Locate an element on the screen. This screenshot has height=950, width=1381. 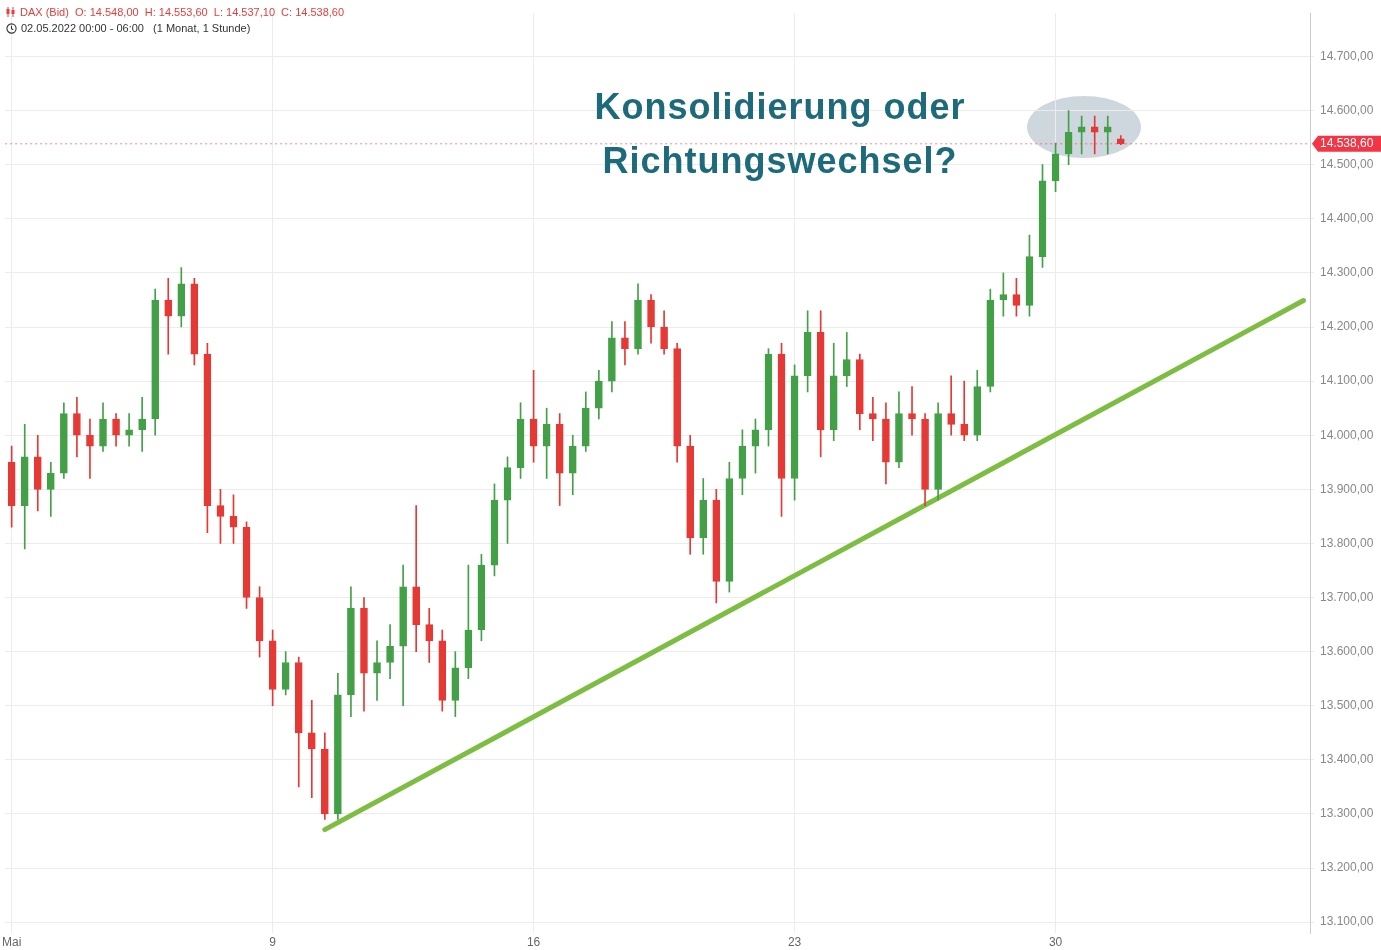
y-tick-label: 14.500,00 is located at coordinates (1347, 164).